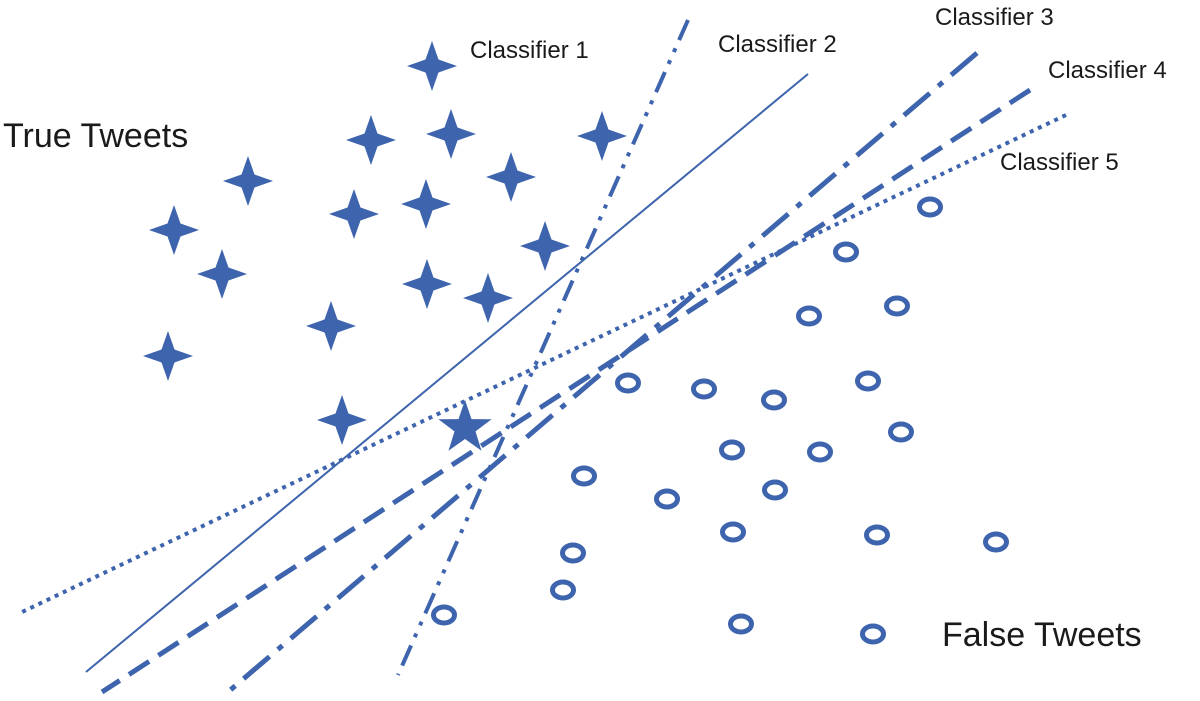  What do you see at coordinates (1042, 635) in the screenshot?
I see `false-tweets-label: False Tweets` at bounding box center [1042, 635].